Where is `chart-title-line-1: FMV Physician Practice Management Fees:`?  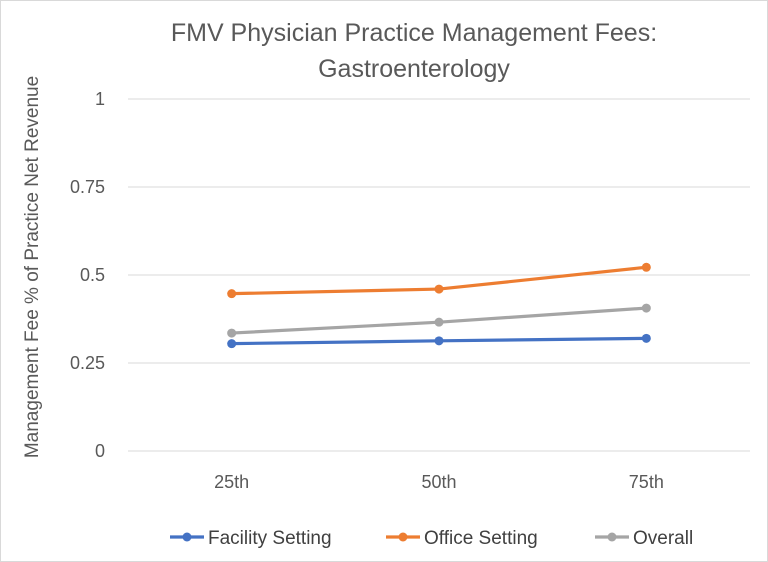 chart-title-line-1: FMV Physician Practice Management Fees: is located at coordinates (414, 33).